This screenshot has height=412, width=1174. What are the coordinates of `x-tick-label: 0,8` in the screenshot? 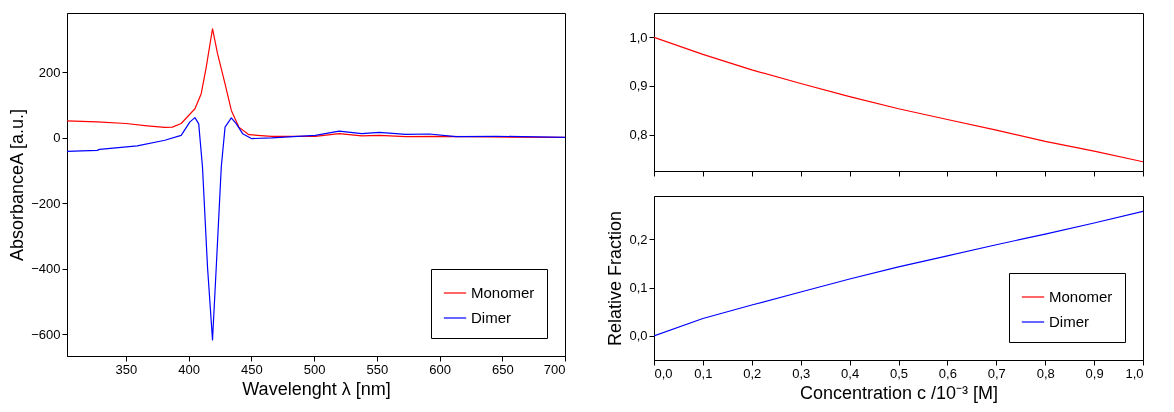 It's located at (1045, 373).